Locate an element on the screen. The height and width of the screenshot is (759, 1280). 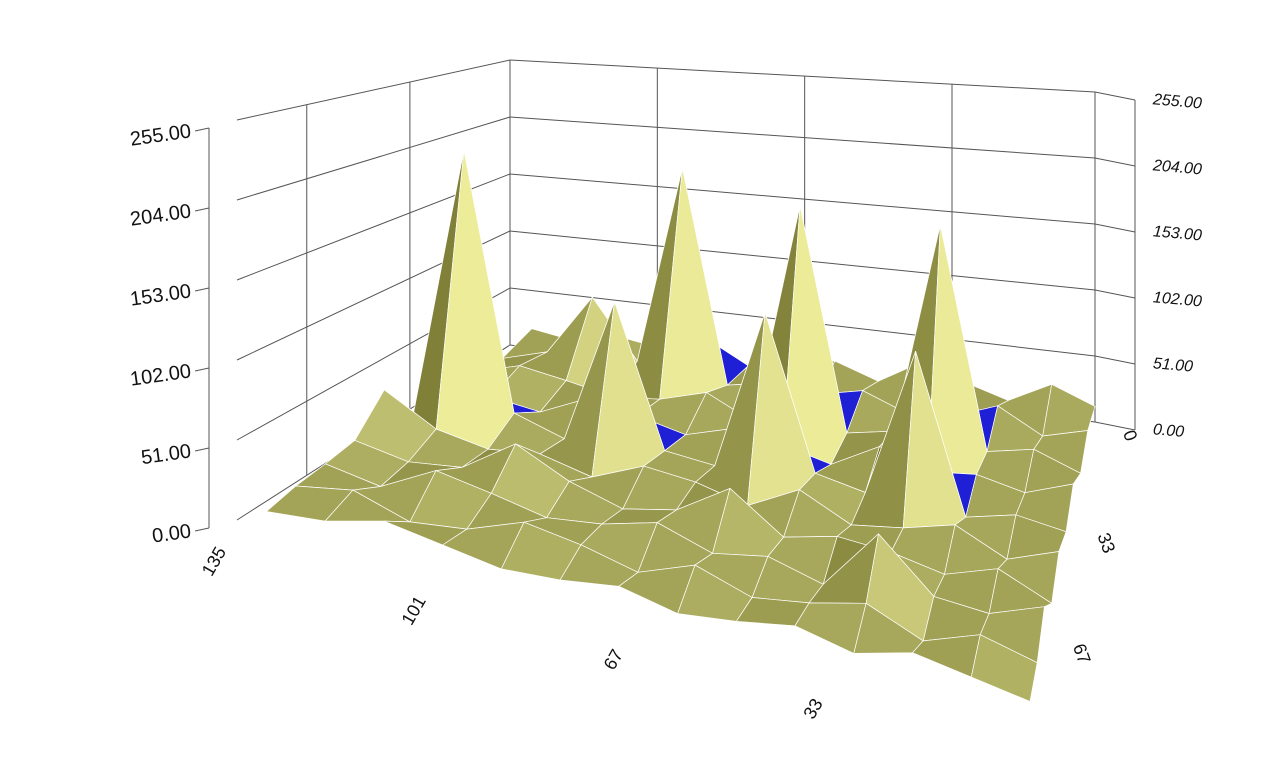
y-tick-label: 0 is located at coordinates (1130, 435).